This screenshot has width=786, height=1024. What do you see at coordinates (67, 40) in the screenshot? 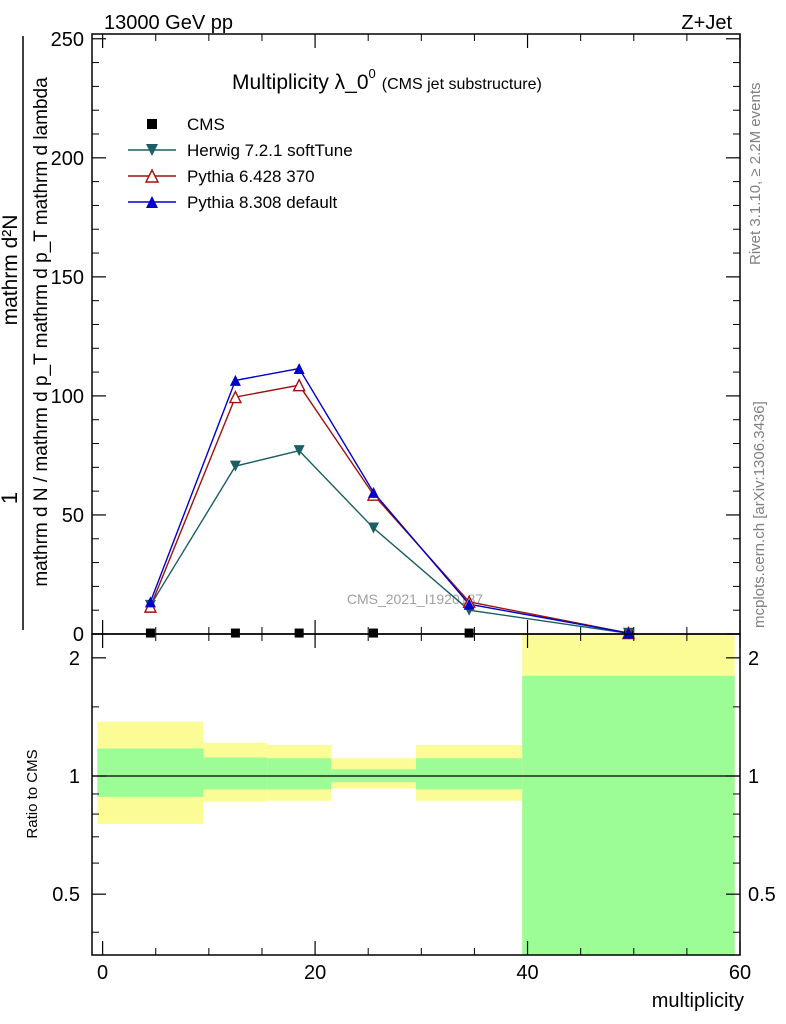
I see `main-ytick-label-5: 250` at bounding box center [67, 40].